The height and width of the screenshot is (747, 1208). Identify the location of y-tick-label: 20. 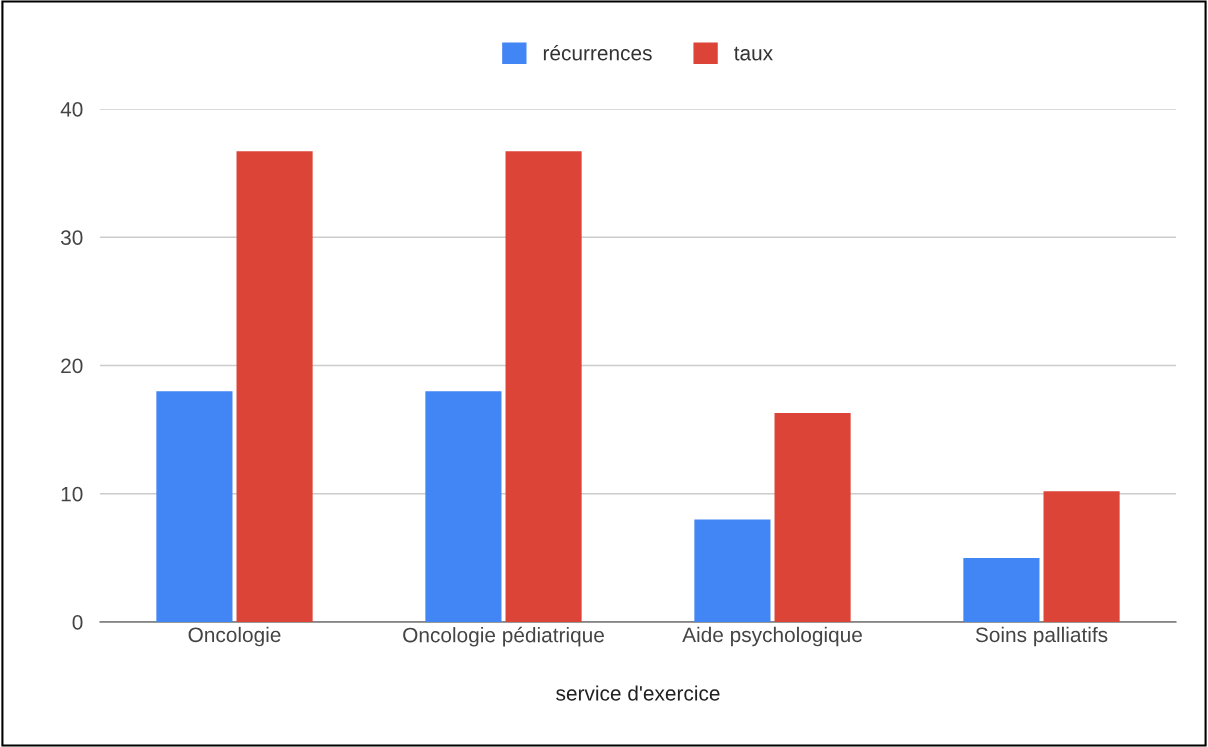
(72, 366).